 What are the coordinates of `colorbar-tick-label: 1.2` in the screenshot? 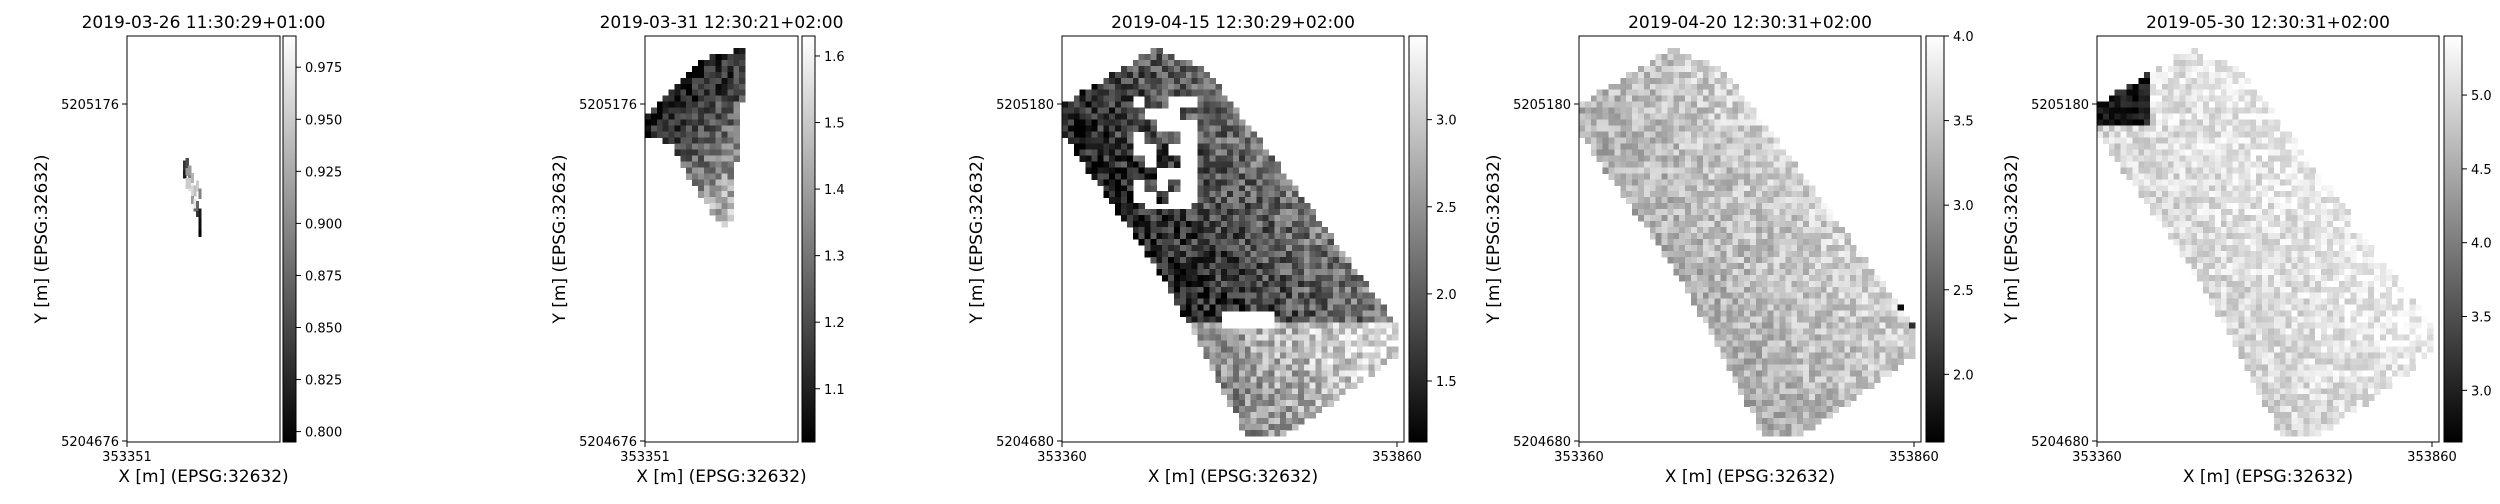 It's located at (834, 323).